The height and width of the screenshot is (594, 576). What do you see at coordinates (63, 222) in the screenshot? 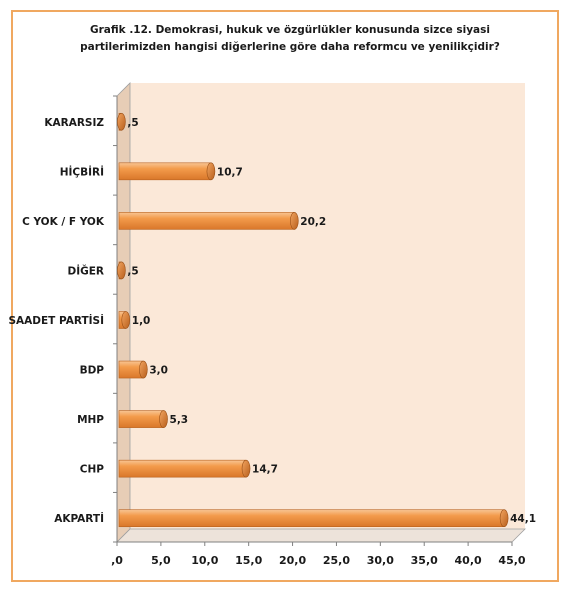
I see `category-label: C YOK / F YOK` at bounding box center [63, 222].